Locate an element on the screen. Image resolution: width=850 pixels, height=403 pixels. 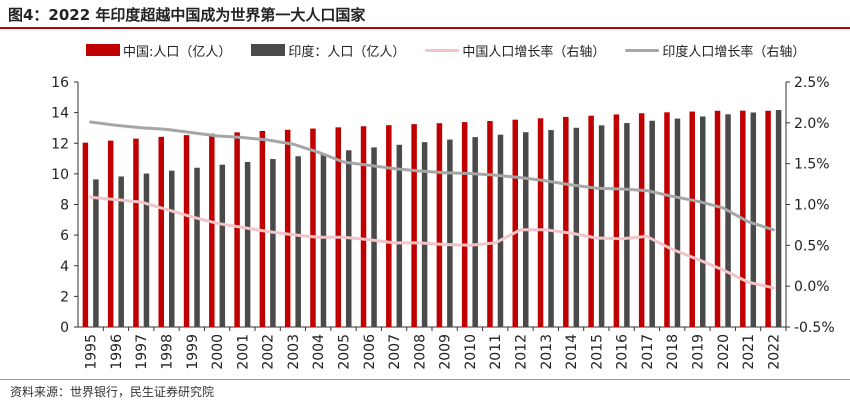
title-rule is located at coordinates (425, 28).